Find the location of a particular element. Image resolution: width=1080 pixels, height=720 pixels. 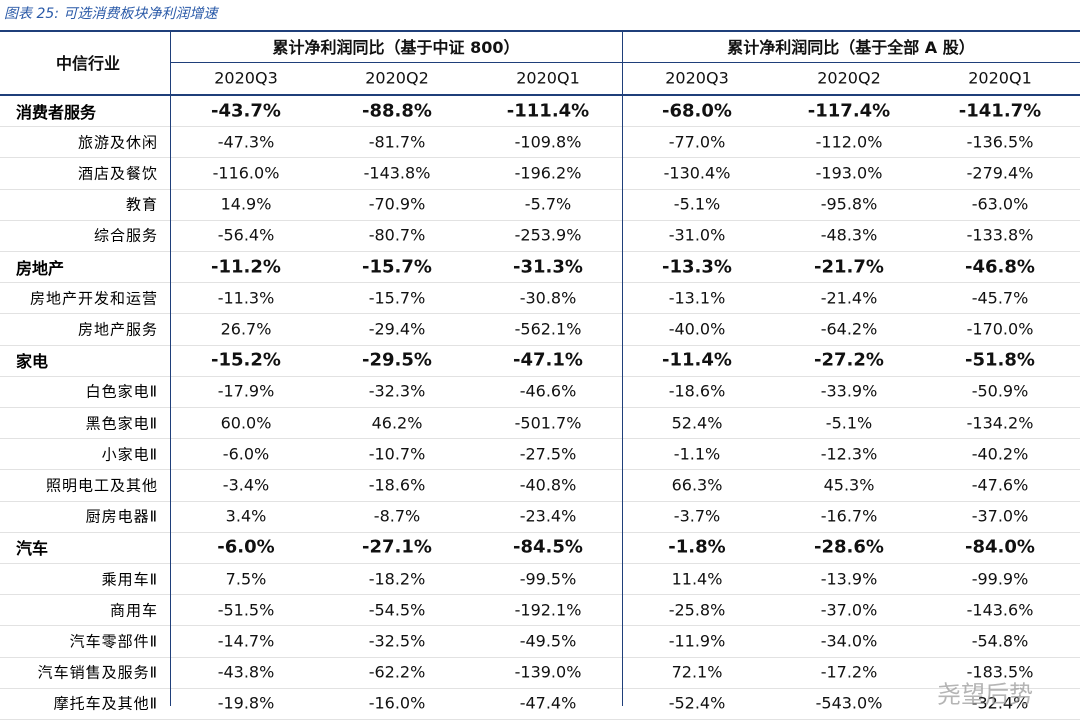

item-name: 乘用车Ⅱ is located at coordinates (129, 579).